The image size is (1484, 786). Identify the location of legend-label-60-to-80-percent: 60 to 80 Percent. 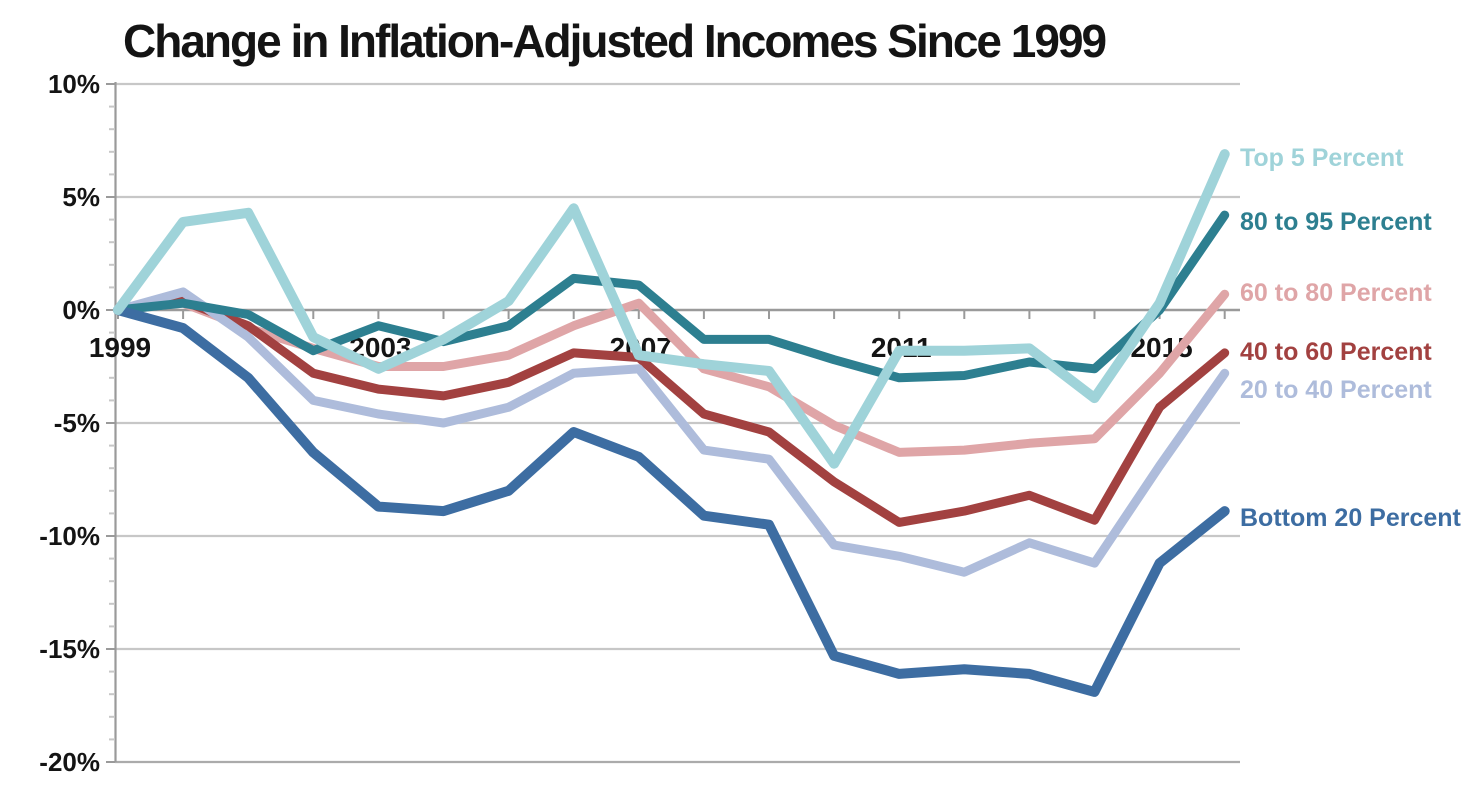
(1336, 293).